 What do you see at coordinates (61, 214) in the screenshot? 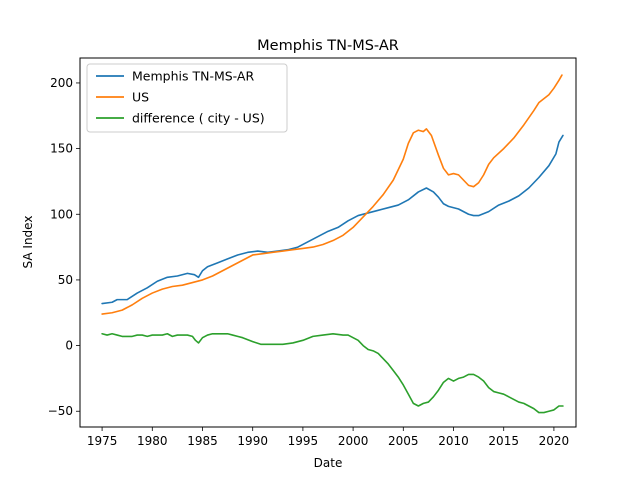
I see `y-tick-label: 100` at bounding box center [61, 214].